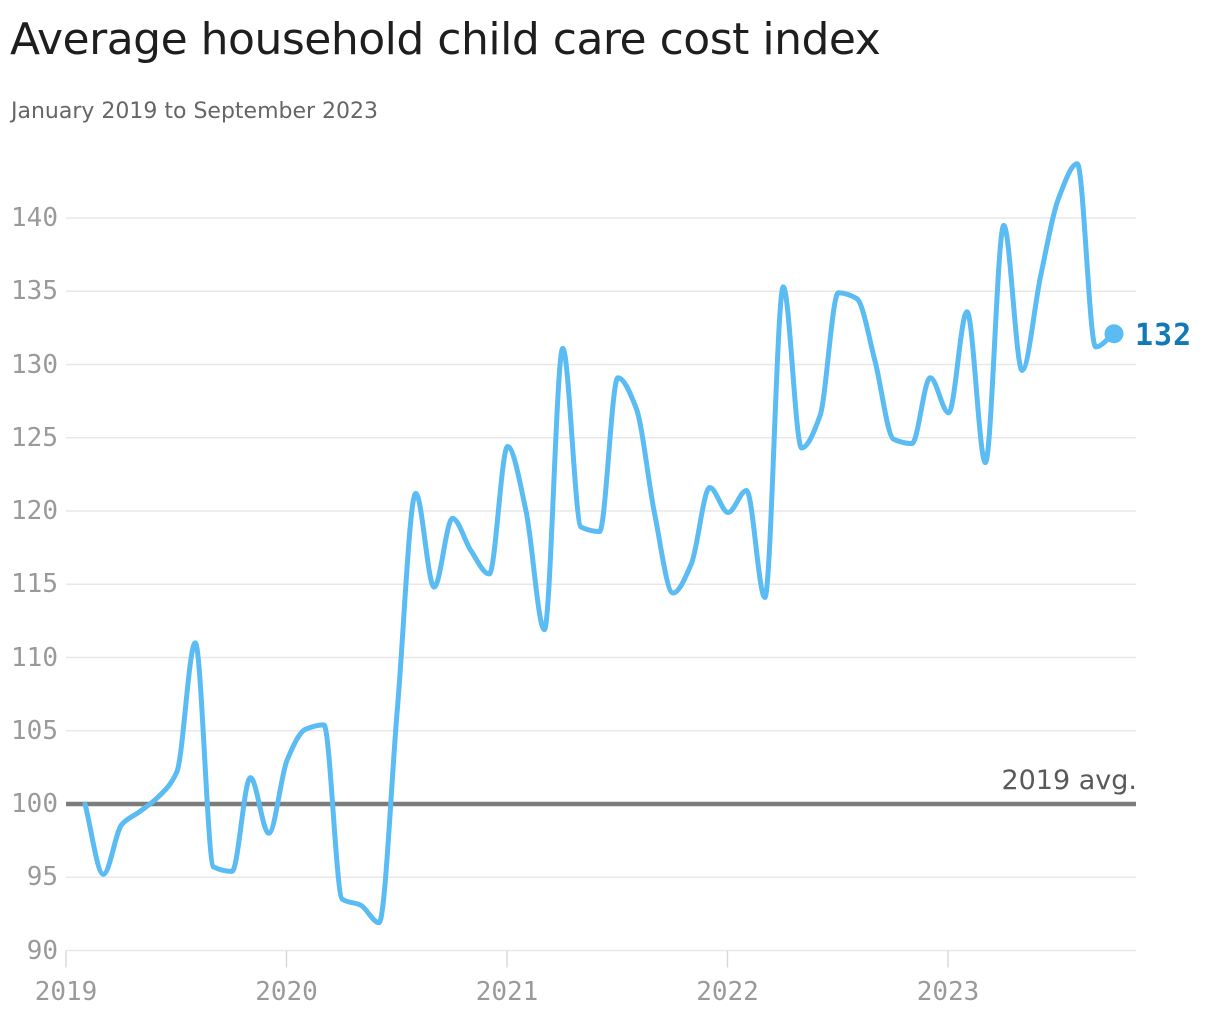  Describe the element at coordinates (948, 992) in the screenshot. I see `x-tick-label: 2023` at that location.